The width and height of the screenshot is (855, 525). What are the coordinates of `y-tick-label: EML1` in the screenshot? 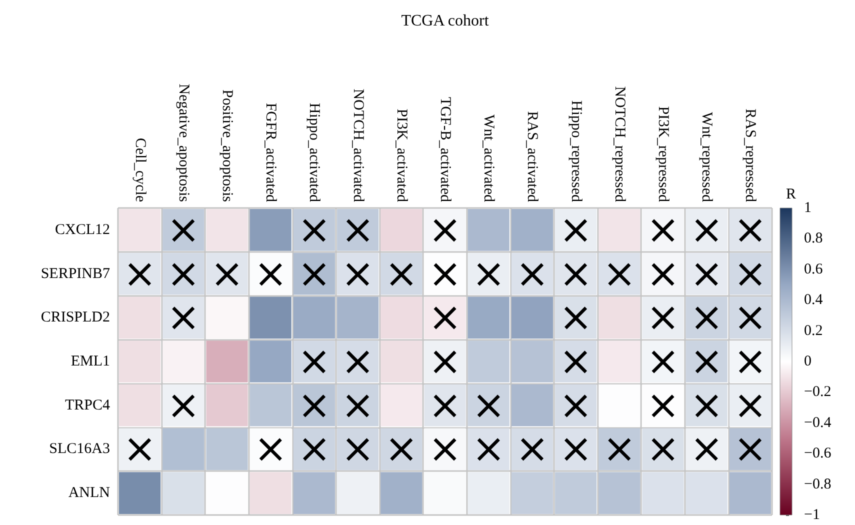 It's located at (90, 362).